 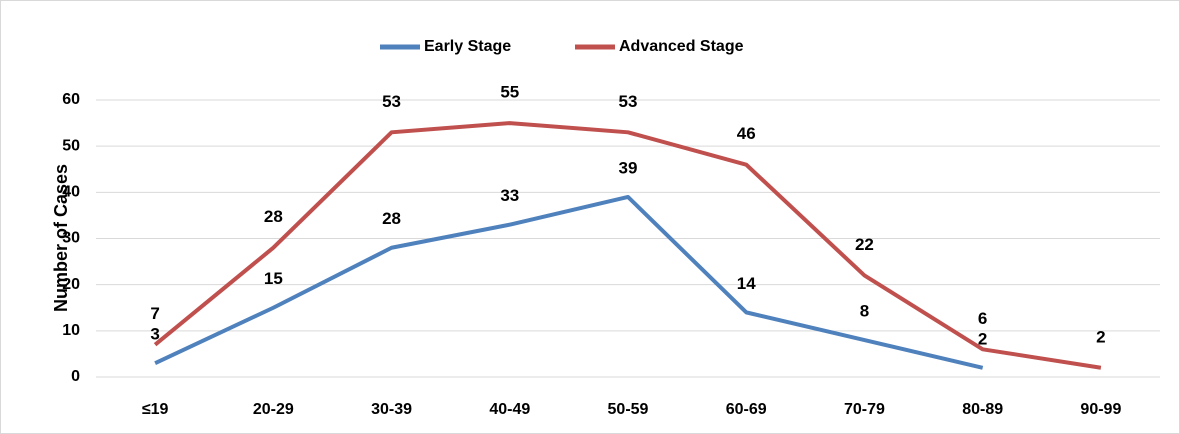 I want to click on data-label: 39, so click(x=628, y=167).